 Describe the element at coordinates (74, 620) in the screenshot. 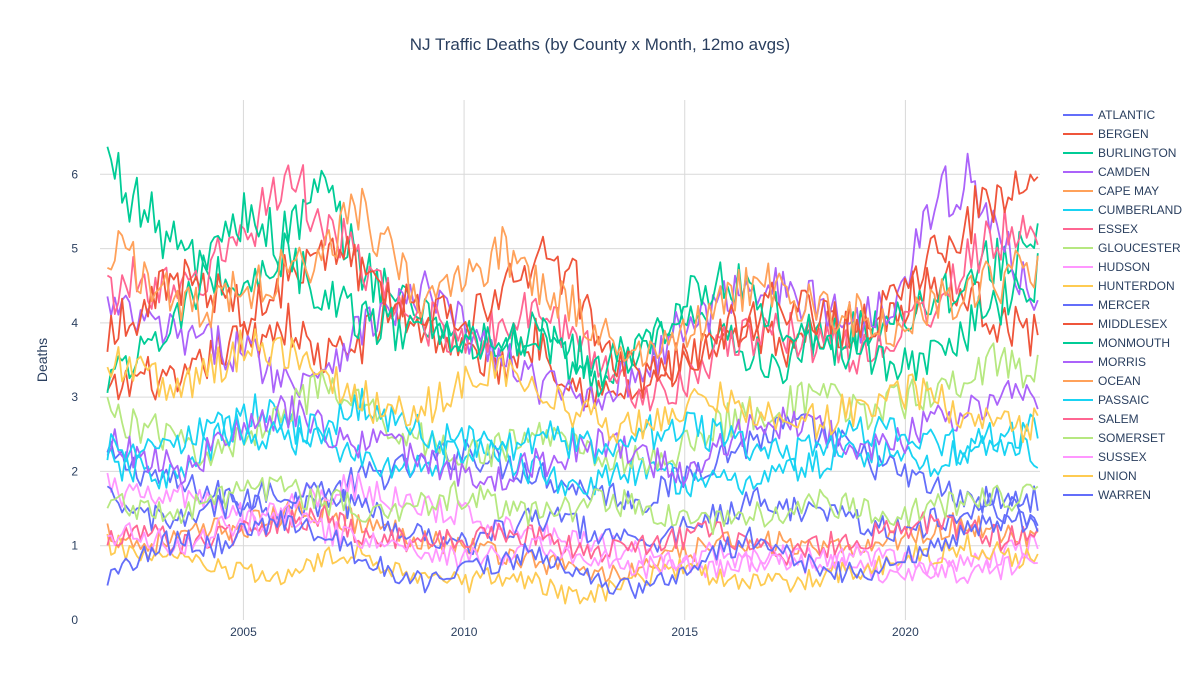

I see `y-tick-label: 0` at that location.